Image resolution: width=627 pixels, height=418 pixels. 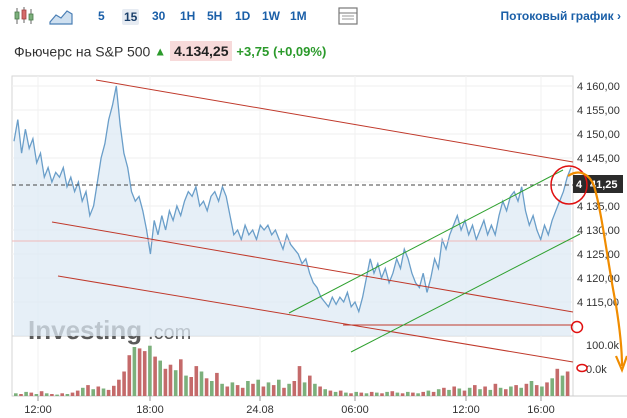 What do you see at coordinates (260, 410) in the screenshot?
I see `x-tick-label: 24.08` at bounding box center [260, 410].